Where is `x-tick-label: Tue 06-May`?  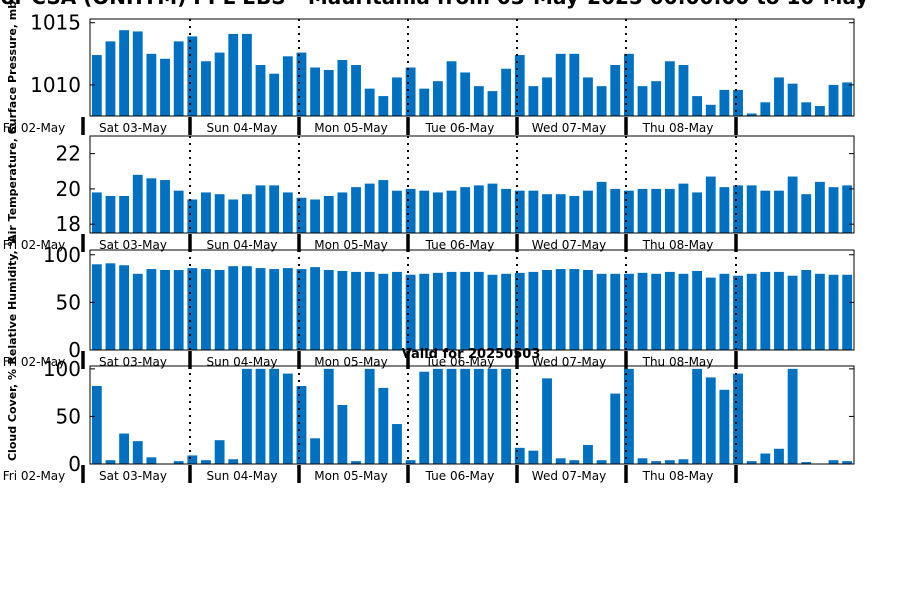 x-tick-label: Tue 06-May is located at coordinates (460, 245).